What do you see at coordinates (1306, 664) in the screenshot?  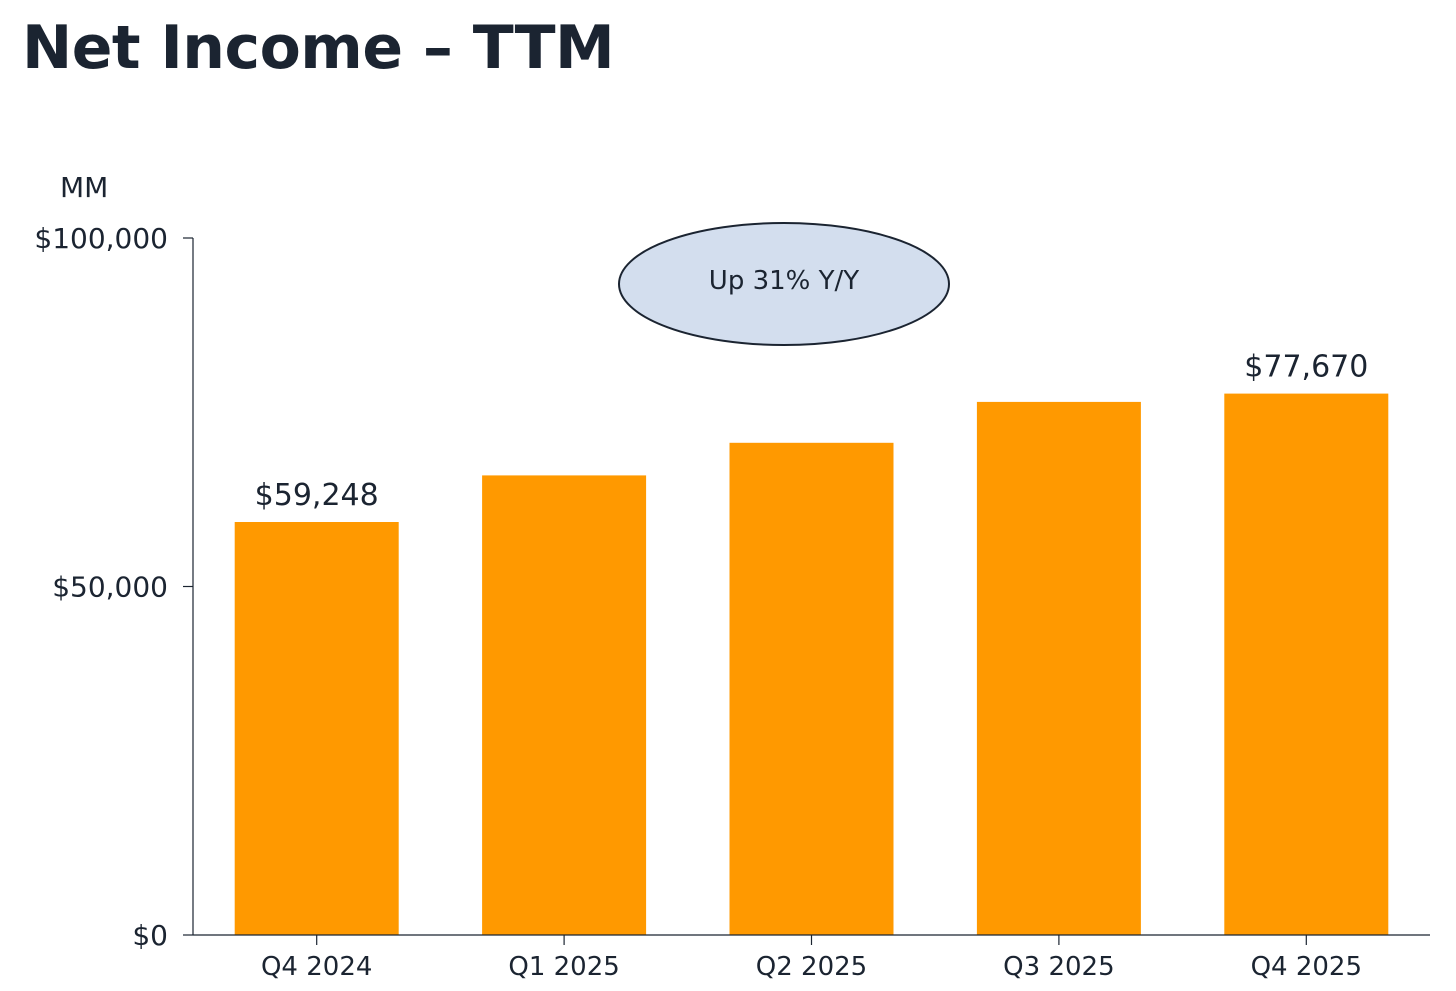 I see `bar-q4-2025` at bounding box center [1306, 664].